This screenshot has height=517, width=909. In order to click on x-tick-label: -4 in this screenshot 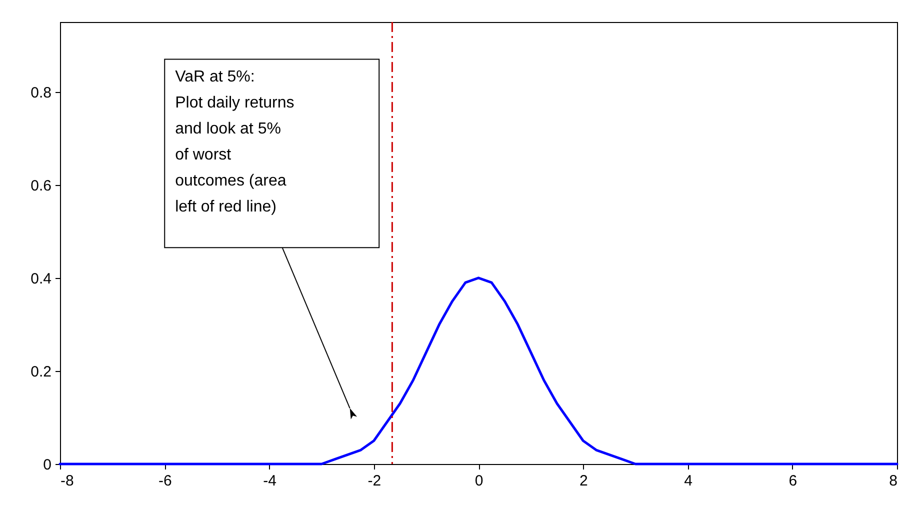, I will do `click(269, 481)`.